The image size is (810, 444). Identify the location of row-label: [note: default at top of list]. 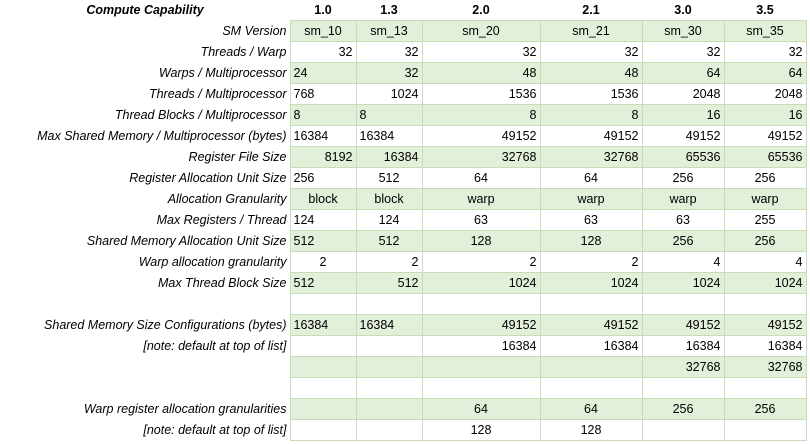
(215, 430).